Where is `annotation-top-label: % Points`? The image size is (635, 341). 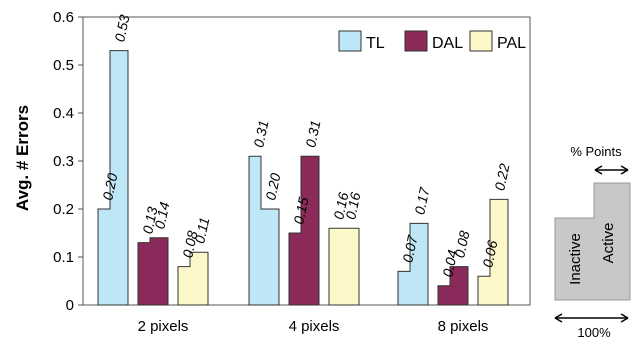
annotation-top-label: % Points is located at coordinates (596, 151).